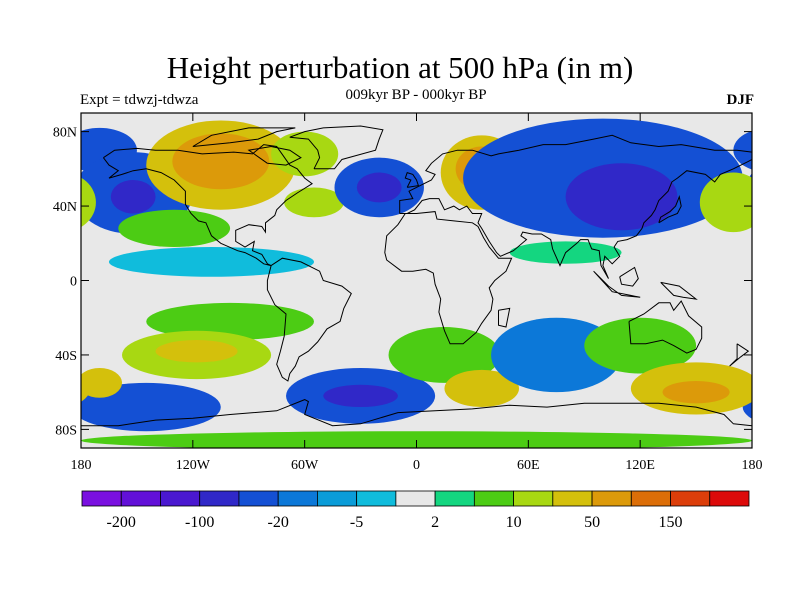 The image size is (800, 600). What do you see at coordinates (629, 276) in the screenshot?
I see `coastline-borneo` at bounding box center [629, 276].